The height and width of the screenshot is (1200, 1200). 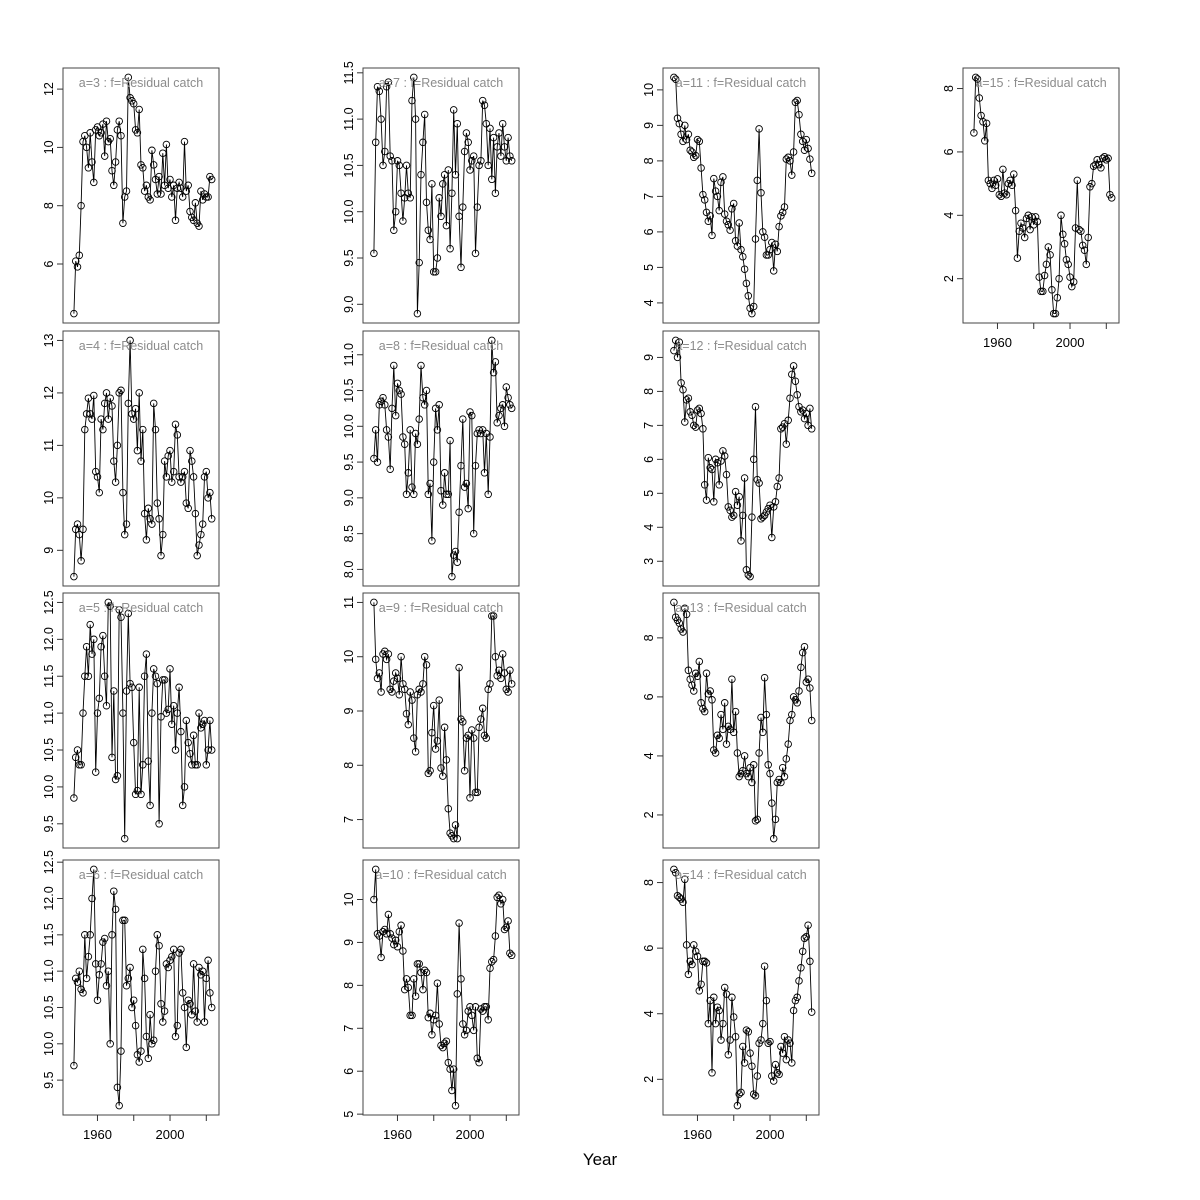 I want to click on y-tick-label: 2, so click(x=949, y=278).